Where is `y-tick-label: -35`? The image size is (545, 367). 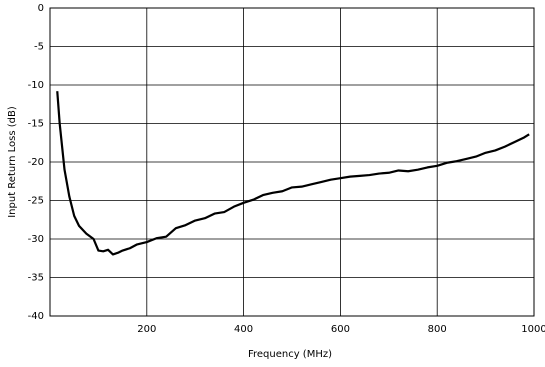
y-tick-label: -35 is located at coordinates (36, 278).